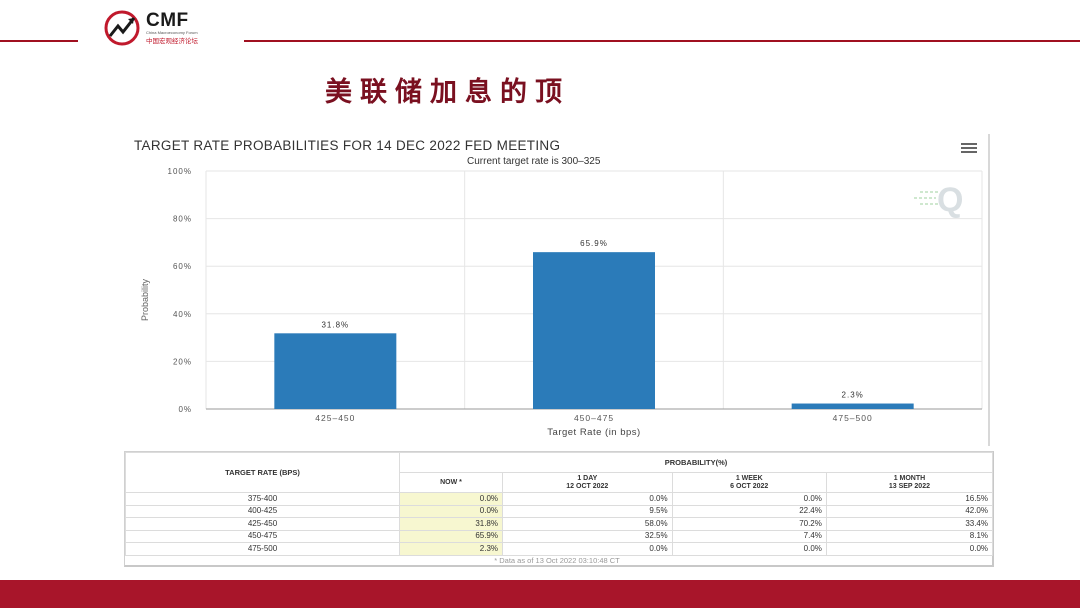  Describe the element at coordinates (909, 536) in the screenshot. I see `probability-cell: 8.1%` at that location.